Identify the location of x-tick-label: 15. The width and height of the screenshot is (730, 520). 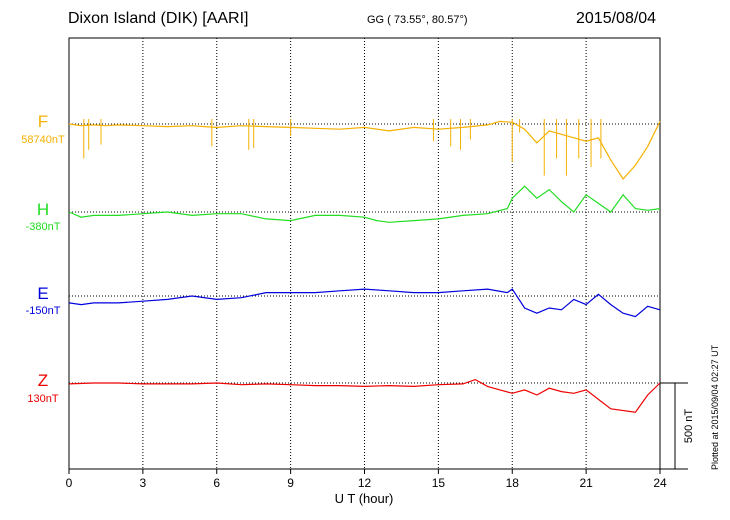
(439, 483).